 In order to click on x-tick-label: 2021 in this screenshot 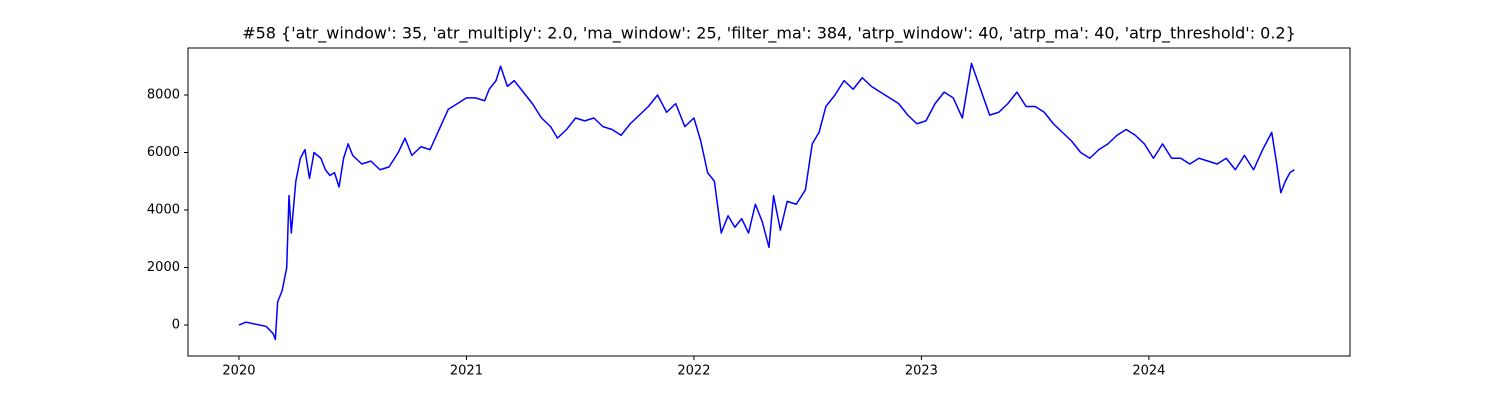, I will do `click(466, 371)`.